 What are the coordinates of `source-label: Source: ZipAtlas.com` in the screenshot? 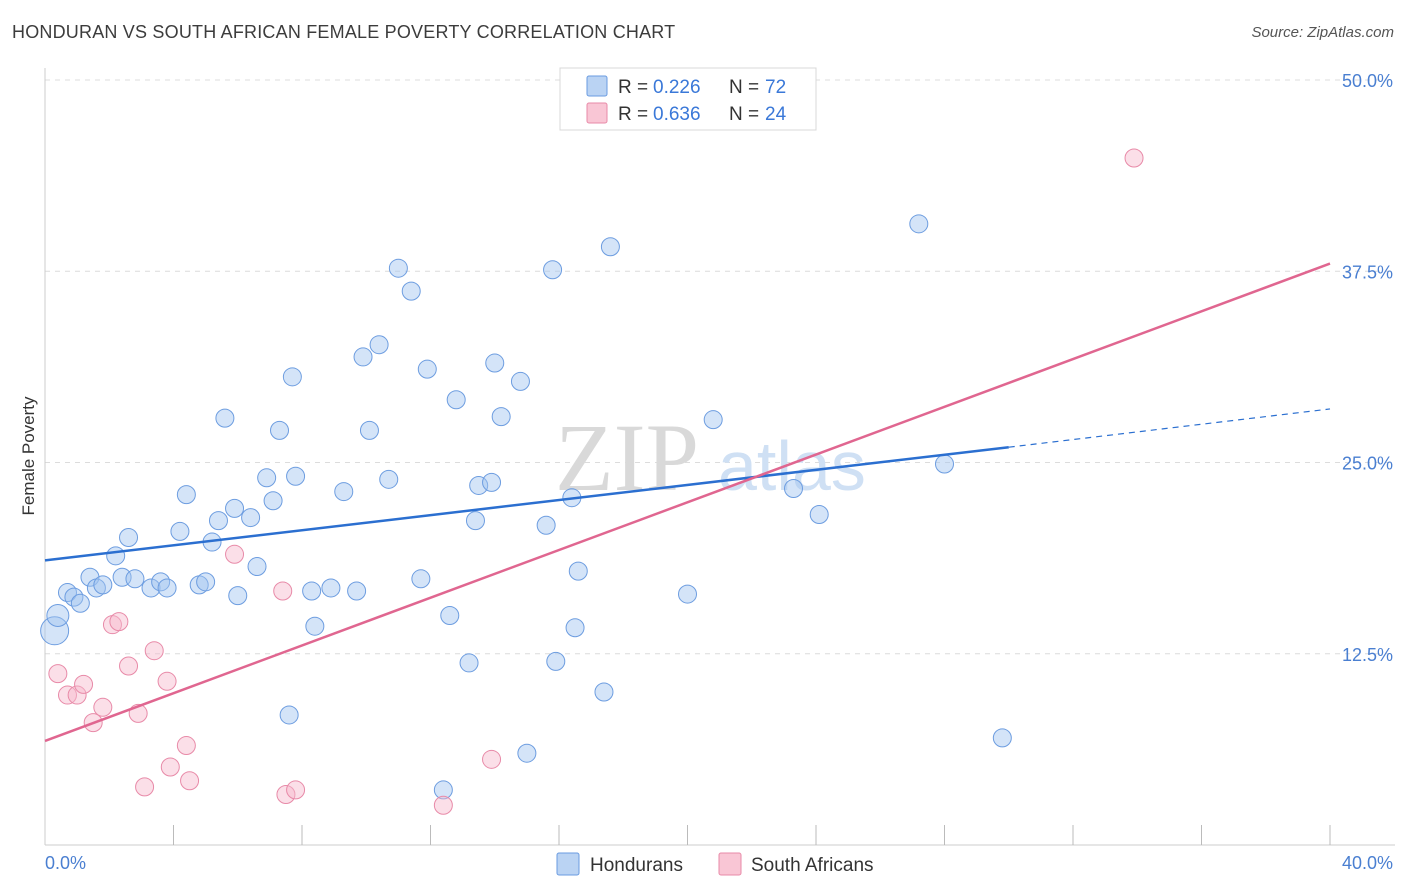 It's located at (1322, 32).